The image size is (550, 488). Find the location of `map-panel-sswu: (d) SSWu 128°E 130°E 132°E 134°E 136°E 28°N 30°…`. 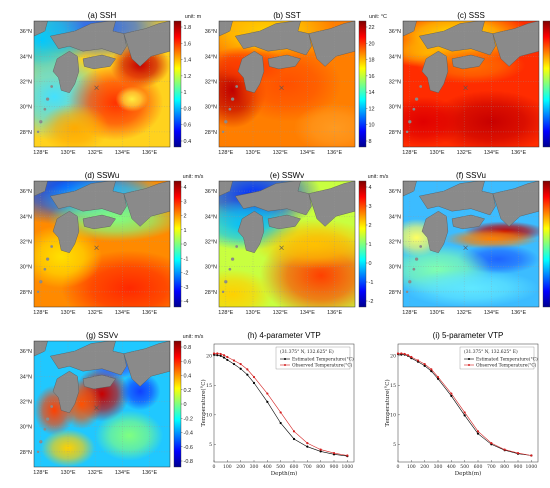

map-panel-sswu: (d) SSWu 128°E 130°E 132°E 134°E 136°E 28°N 30°… is located at coordinates (112, 243).